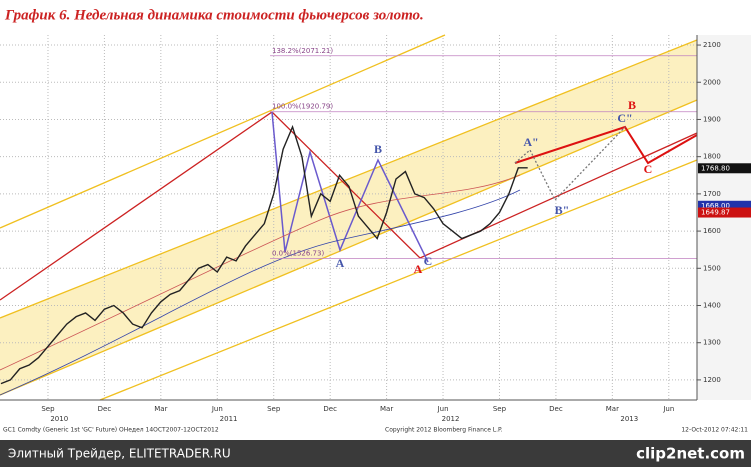 Image resolution: width=751 pixels, height=471 pixels. I want to click on price-tag-label: 1649.87, so click(715, 213).